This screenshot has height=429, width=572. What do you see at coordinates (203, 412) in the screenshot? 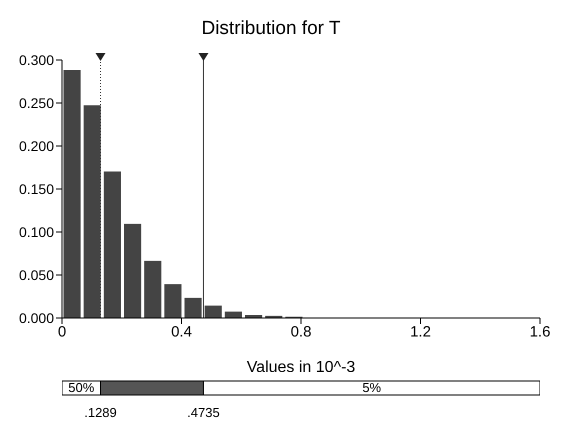
I see `x-tick-label: .4735` at bounding box center [203, 412].